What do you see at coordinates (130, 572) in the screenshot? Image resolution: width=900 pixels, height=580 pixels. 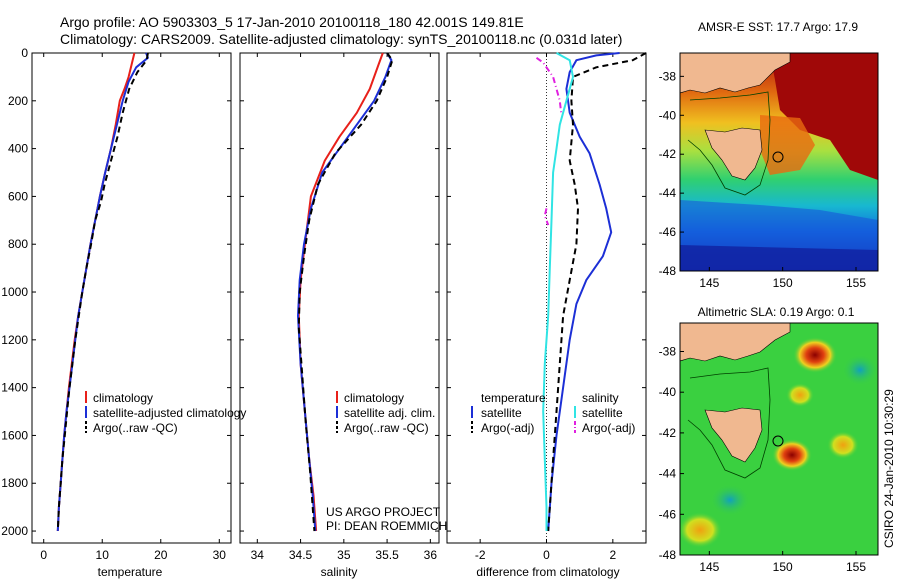 I see `temperature-xlabel: temperature` at bounding box center [130, 572].